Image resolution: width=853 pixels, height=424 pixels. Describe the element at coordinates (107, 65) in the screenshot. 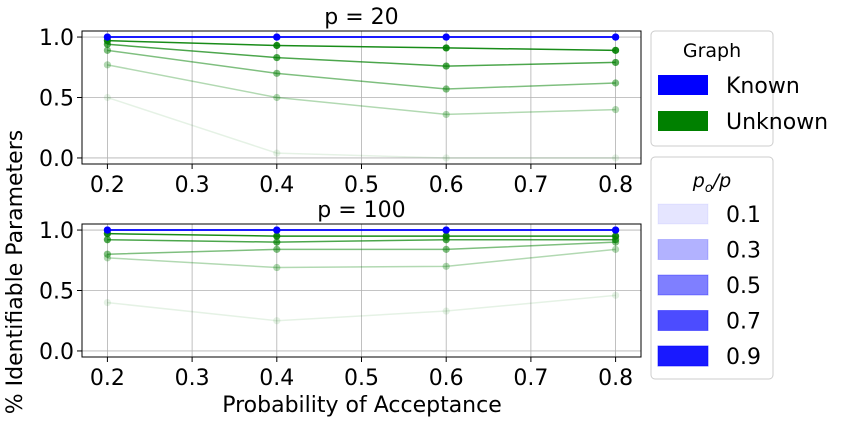

I see `p0-point-unknown-0.3-0.2` at that location.